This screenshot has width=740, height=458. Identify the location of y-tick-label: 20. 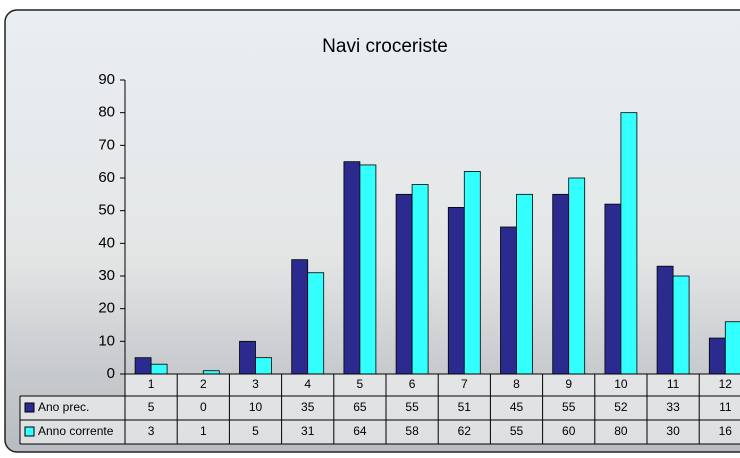
(106, 308).